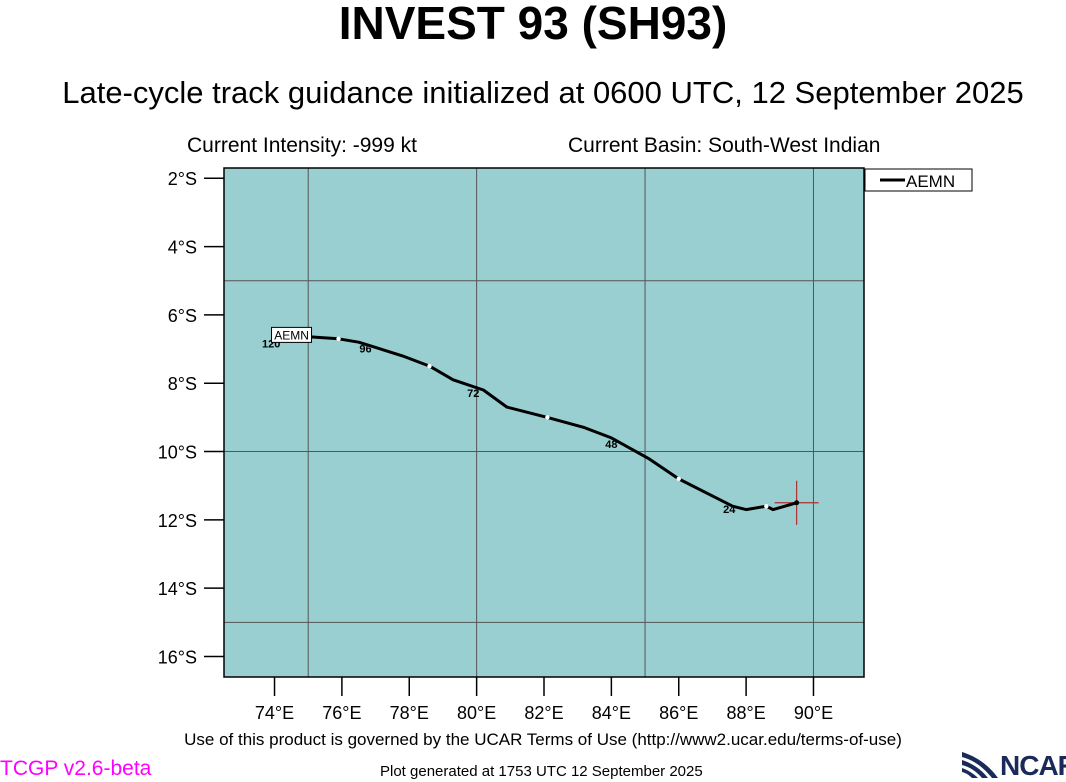  I want to click on forecast-hour-label: 48, so click(611, 445).